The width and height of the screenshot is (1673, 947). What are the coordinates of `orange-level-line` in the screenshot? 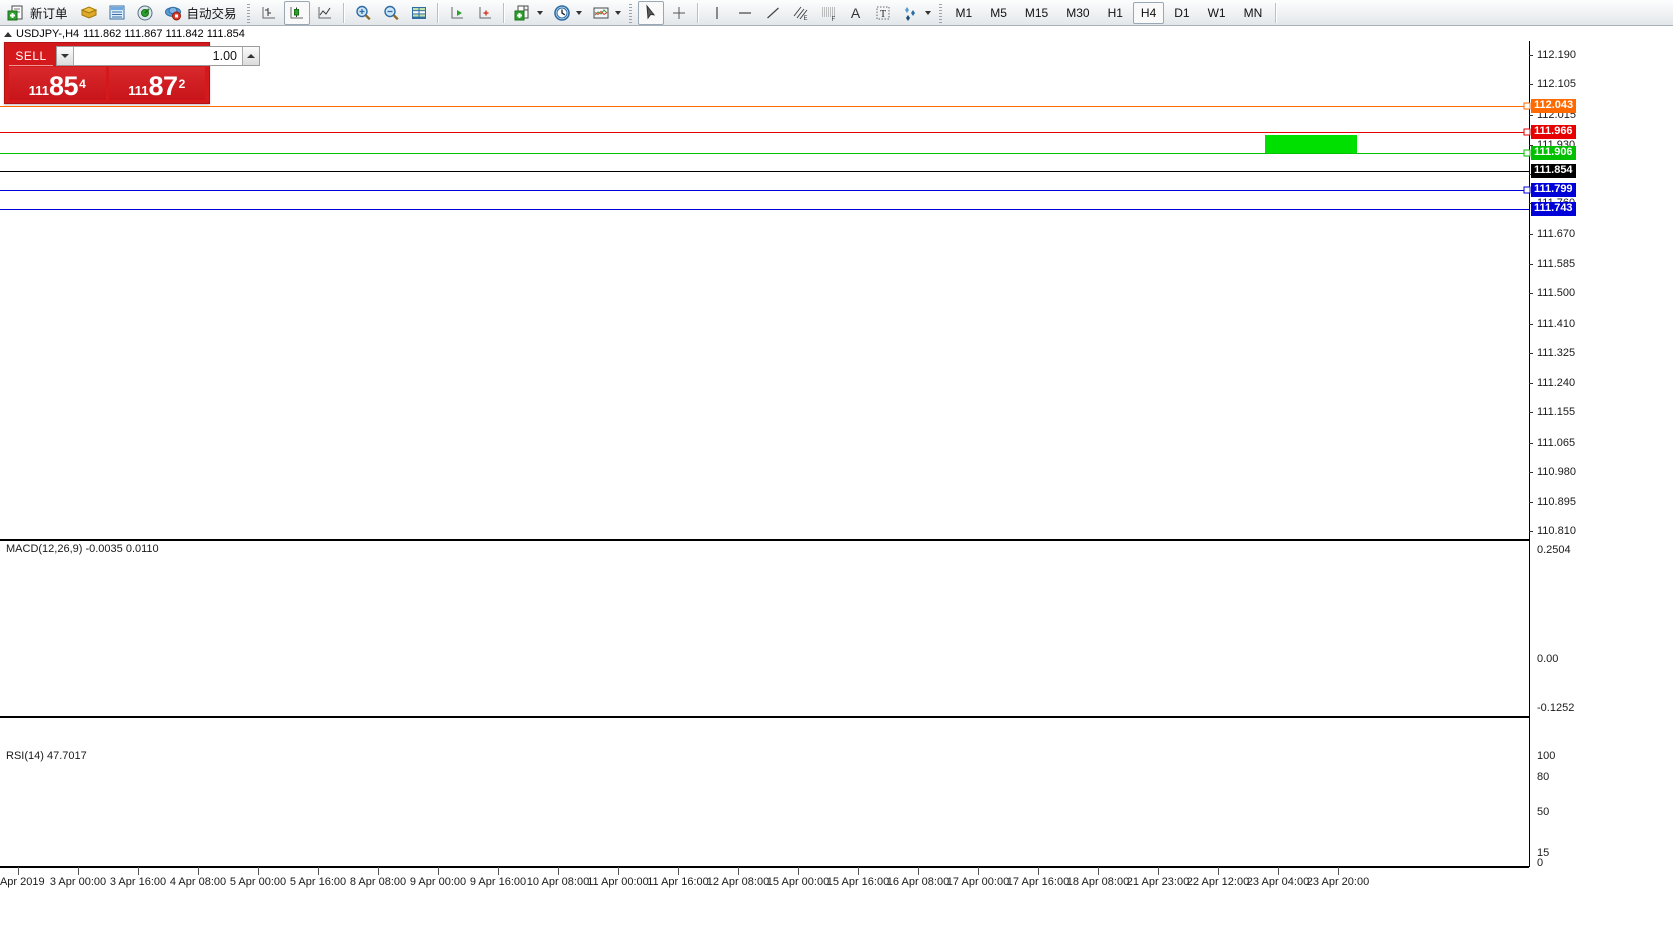 It's located at (764, 106).